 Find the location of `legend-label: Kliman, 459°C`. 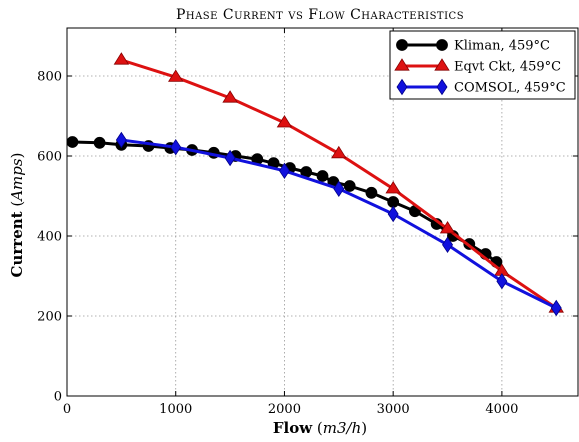

legend-label: Kliman, 459°C is located at coordinates (502, 46).